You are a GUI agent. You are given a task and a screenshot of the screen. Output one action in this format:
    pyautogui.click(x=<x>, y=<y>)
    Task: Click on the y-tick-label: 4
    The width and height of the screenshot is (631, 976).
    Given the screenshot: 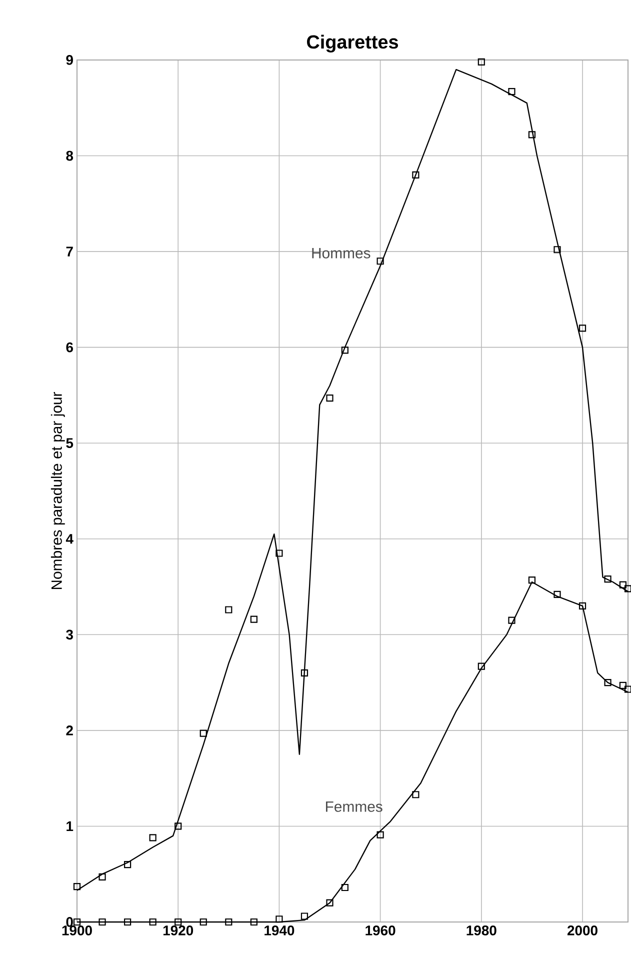 What is the action you would take?
    pyautogui.click(x=70, y=539)
    